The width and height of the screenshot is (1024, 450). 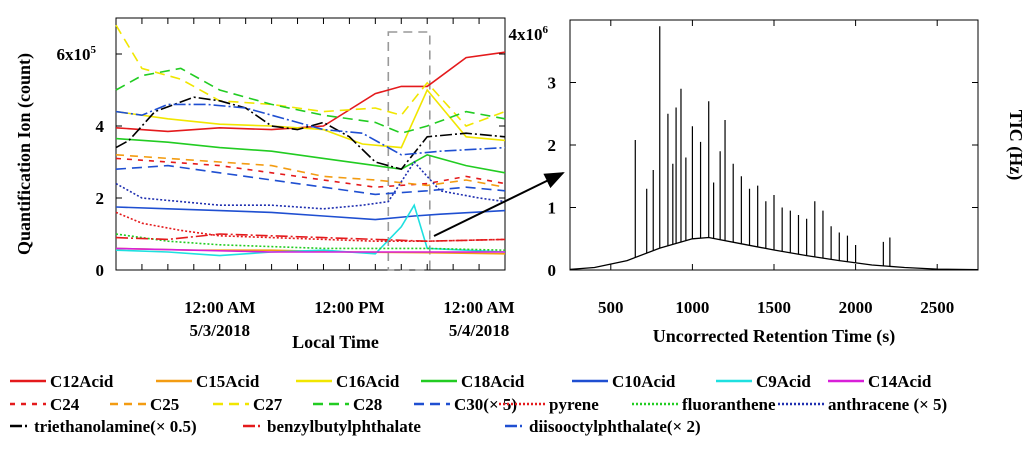 What do you see at coordinates (100, 198) in the screenshot?
I see `y-tick-label-1: 2` at bounding box center [100, 198].